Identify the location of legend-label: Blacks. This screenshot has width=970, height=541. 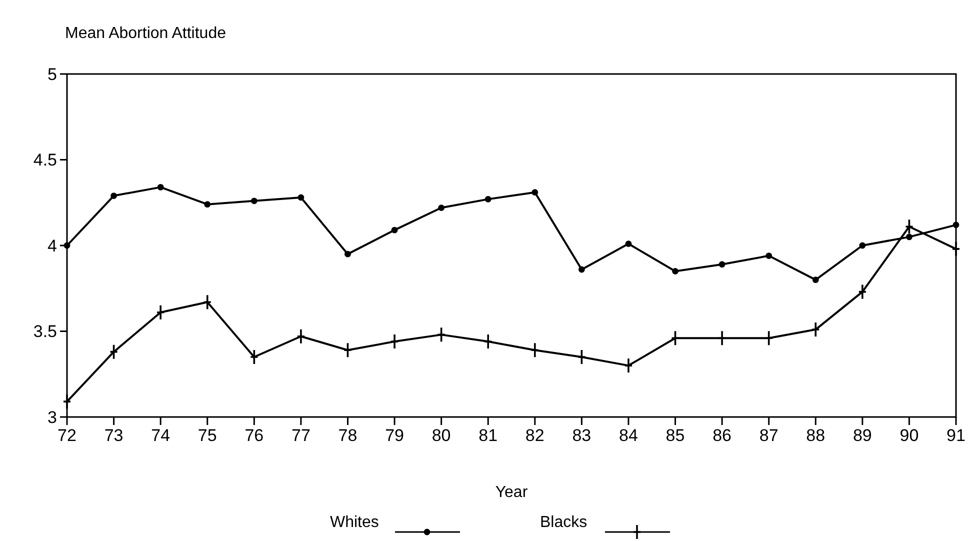
(564, 522).